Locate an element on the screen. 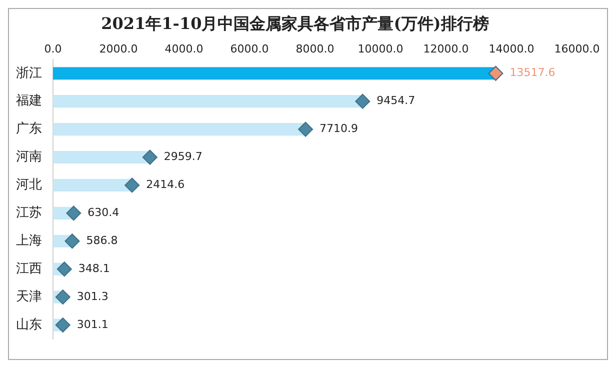 Image resolution: width=616 pixels, height=368 pixels. data-label: 348.1 is located at coordinates (94, 268).